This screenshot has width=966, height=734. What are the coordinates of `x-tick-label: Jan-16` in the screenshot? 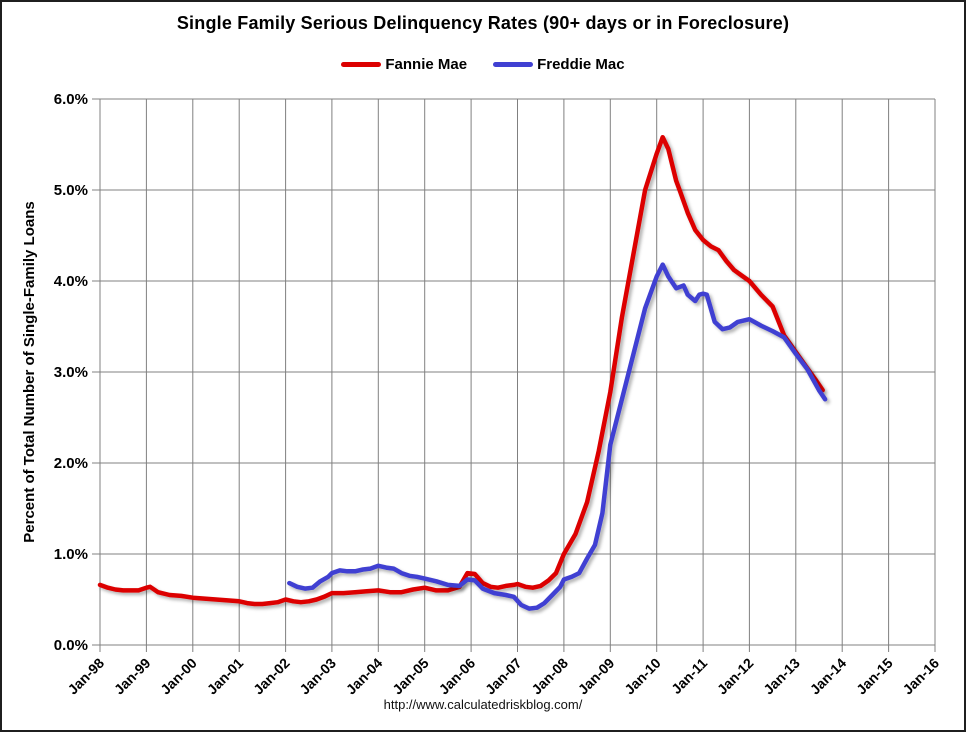 It's located at (920, 676).